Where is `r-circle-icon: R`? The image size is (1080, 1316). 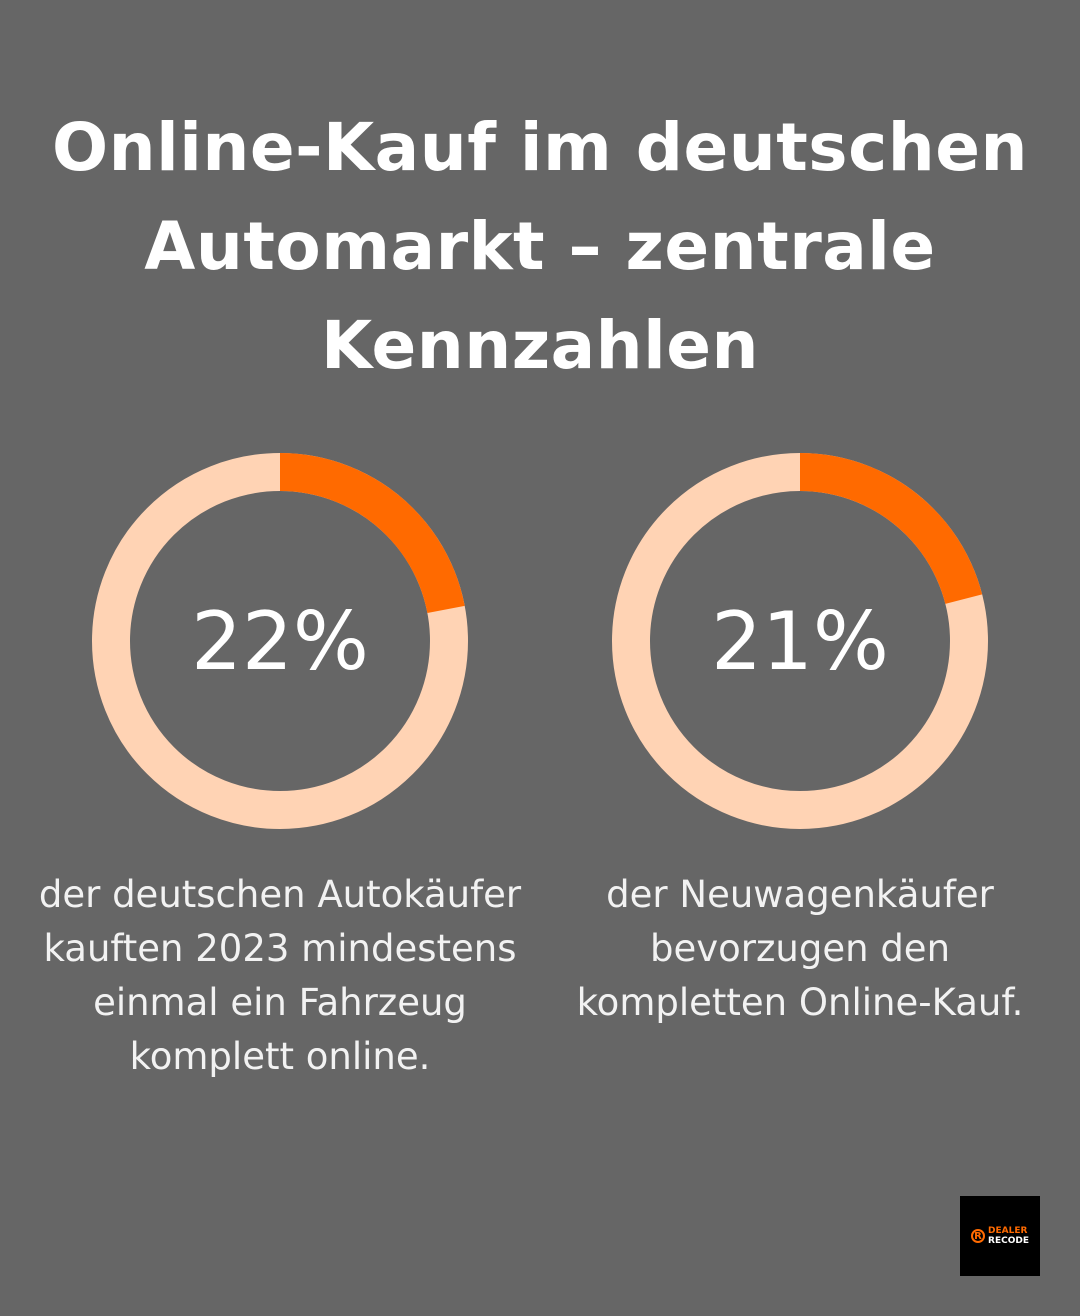
r-circle-icon: R is located at coordinates (978, 1236).